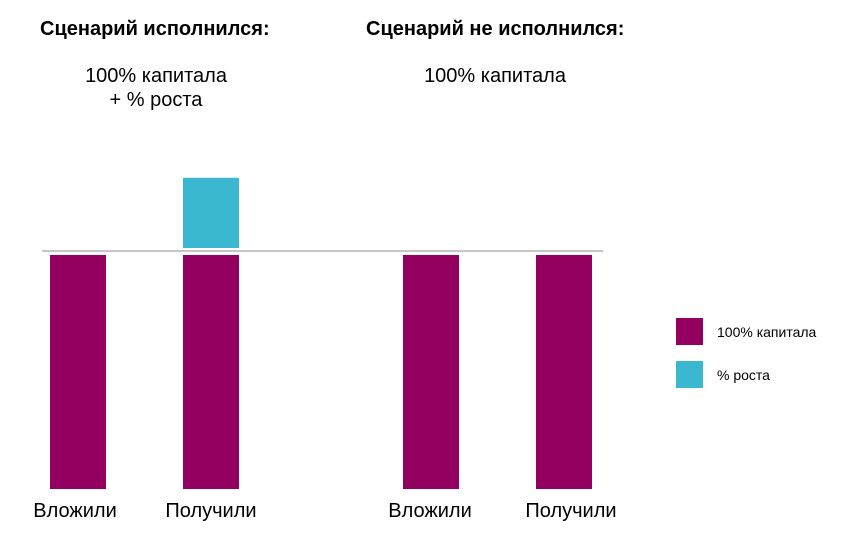 Image resolution: width=852 pixels, height=537 pixels. I want to click on legend-swatch-growth, so click(689, 374).